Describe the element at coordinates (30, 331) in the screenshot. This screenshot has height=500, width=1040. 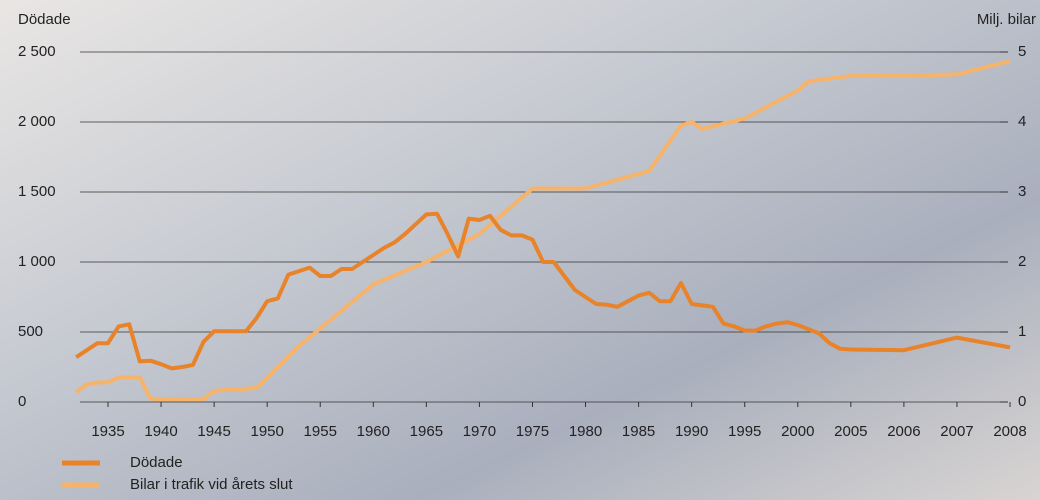
I see `y-tick-label: 500` at that location.